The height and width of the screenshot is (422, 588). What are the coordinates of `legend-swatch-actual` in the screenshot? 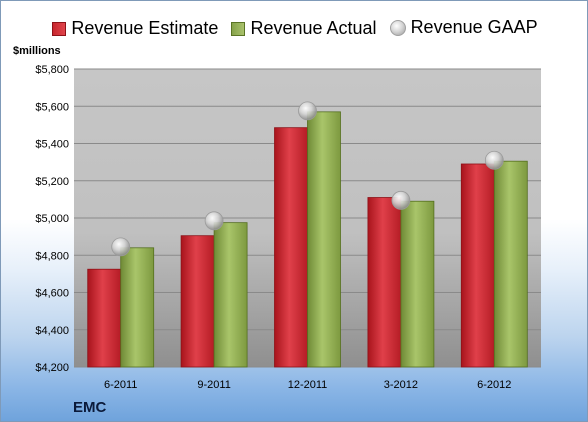 It's located at (238, 28).